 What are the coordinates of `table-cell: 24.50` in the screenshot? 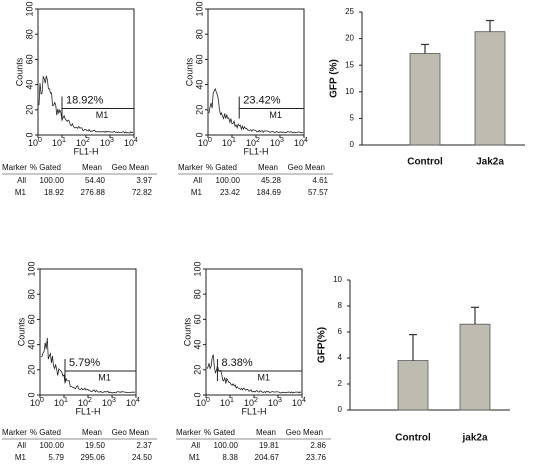 It's located at (142, 457).